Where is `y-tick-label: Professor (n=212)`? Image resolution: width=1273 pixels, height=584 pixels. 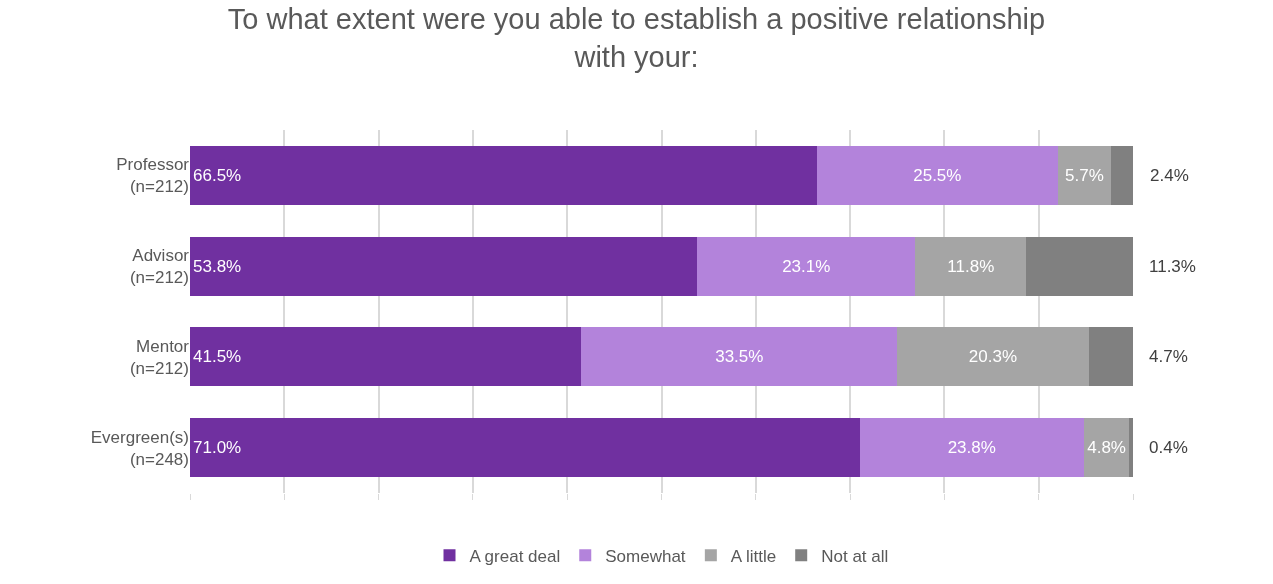
y-tick-label: Professor (n=212) is located at coordinates (153, 176).